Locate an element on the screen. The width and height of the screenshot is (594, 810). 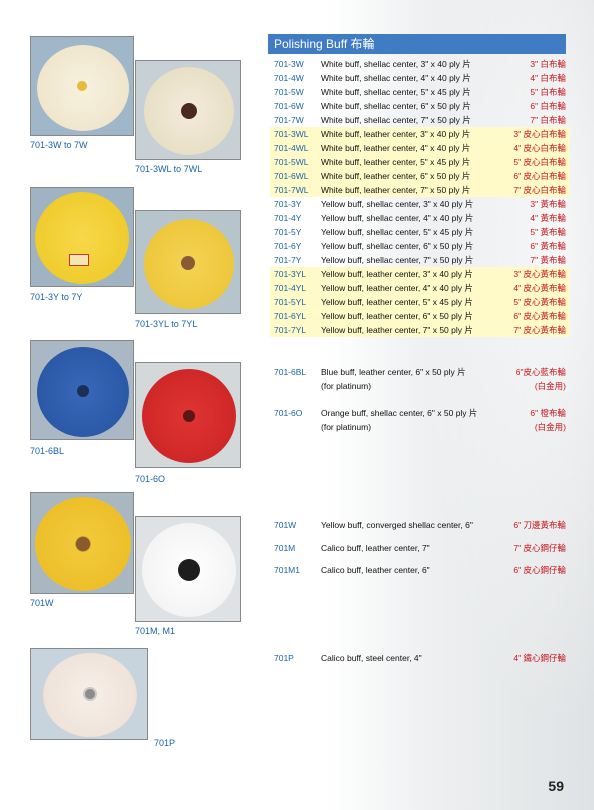
row-code: 701-5YL is located at coordinates (290, 302).